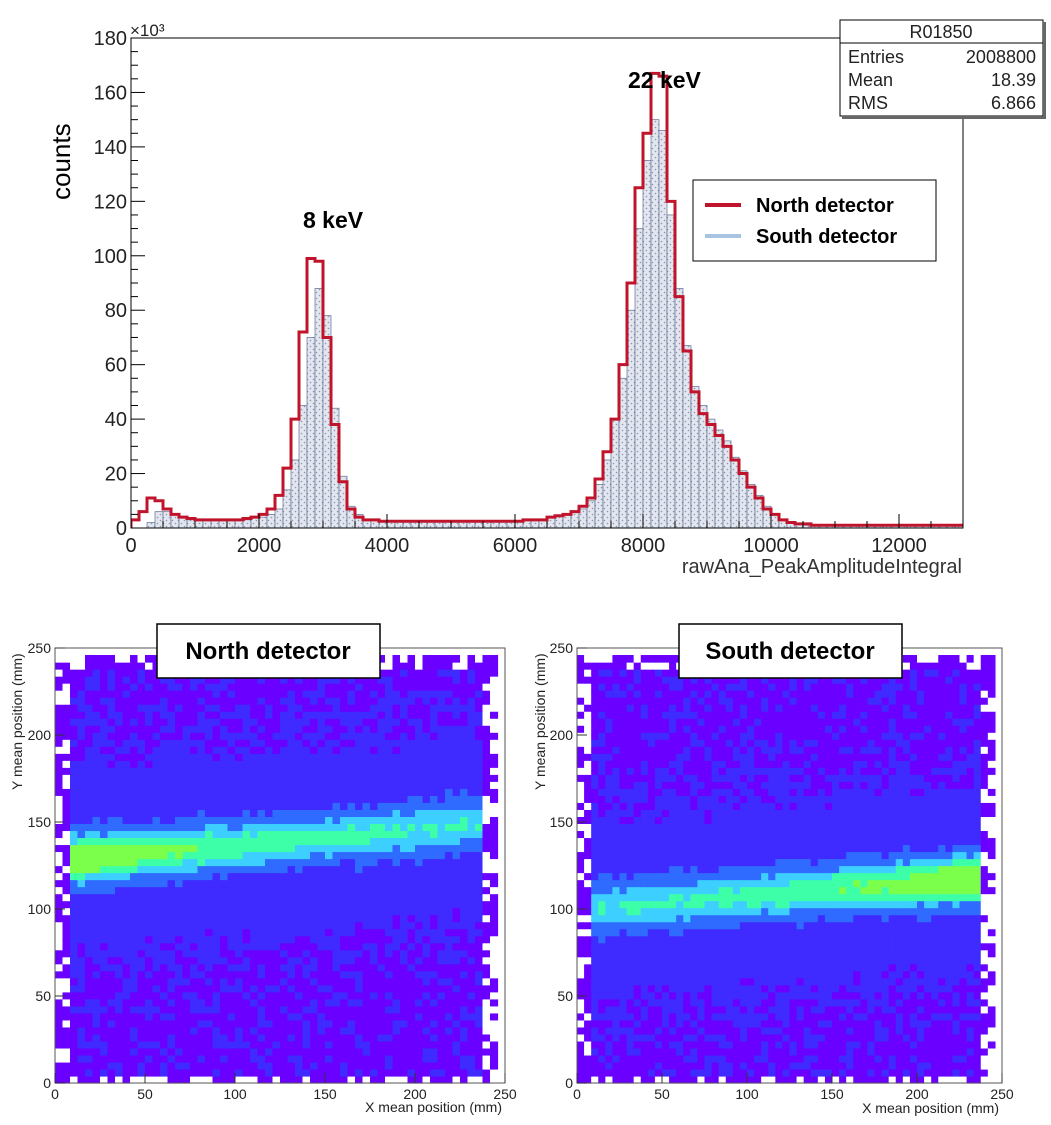  Describe the element at coordinates (110, 257) in the screenshot. I see `y-tick-label: 100` at that location.